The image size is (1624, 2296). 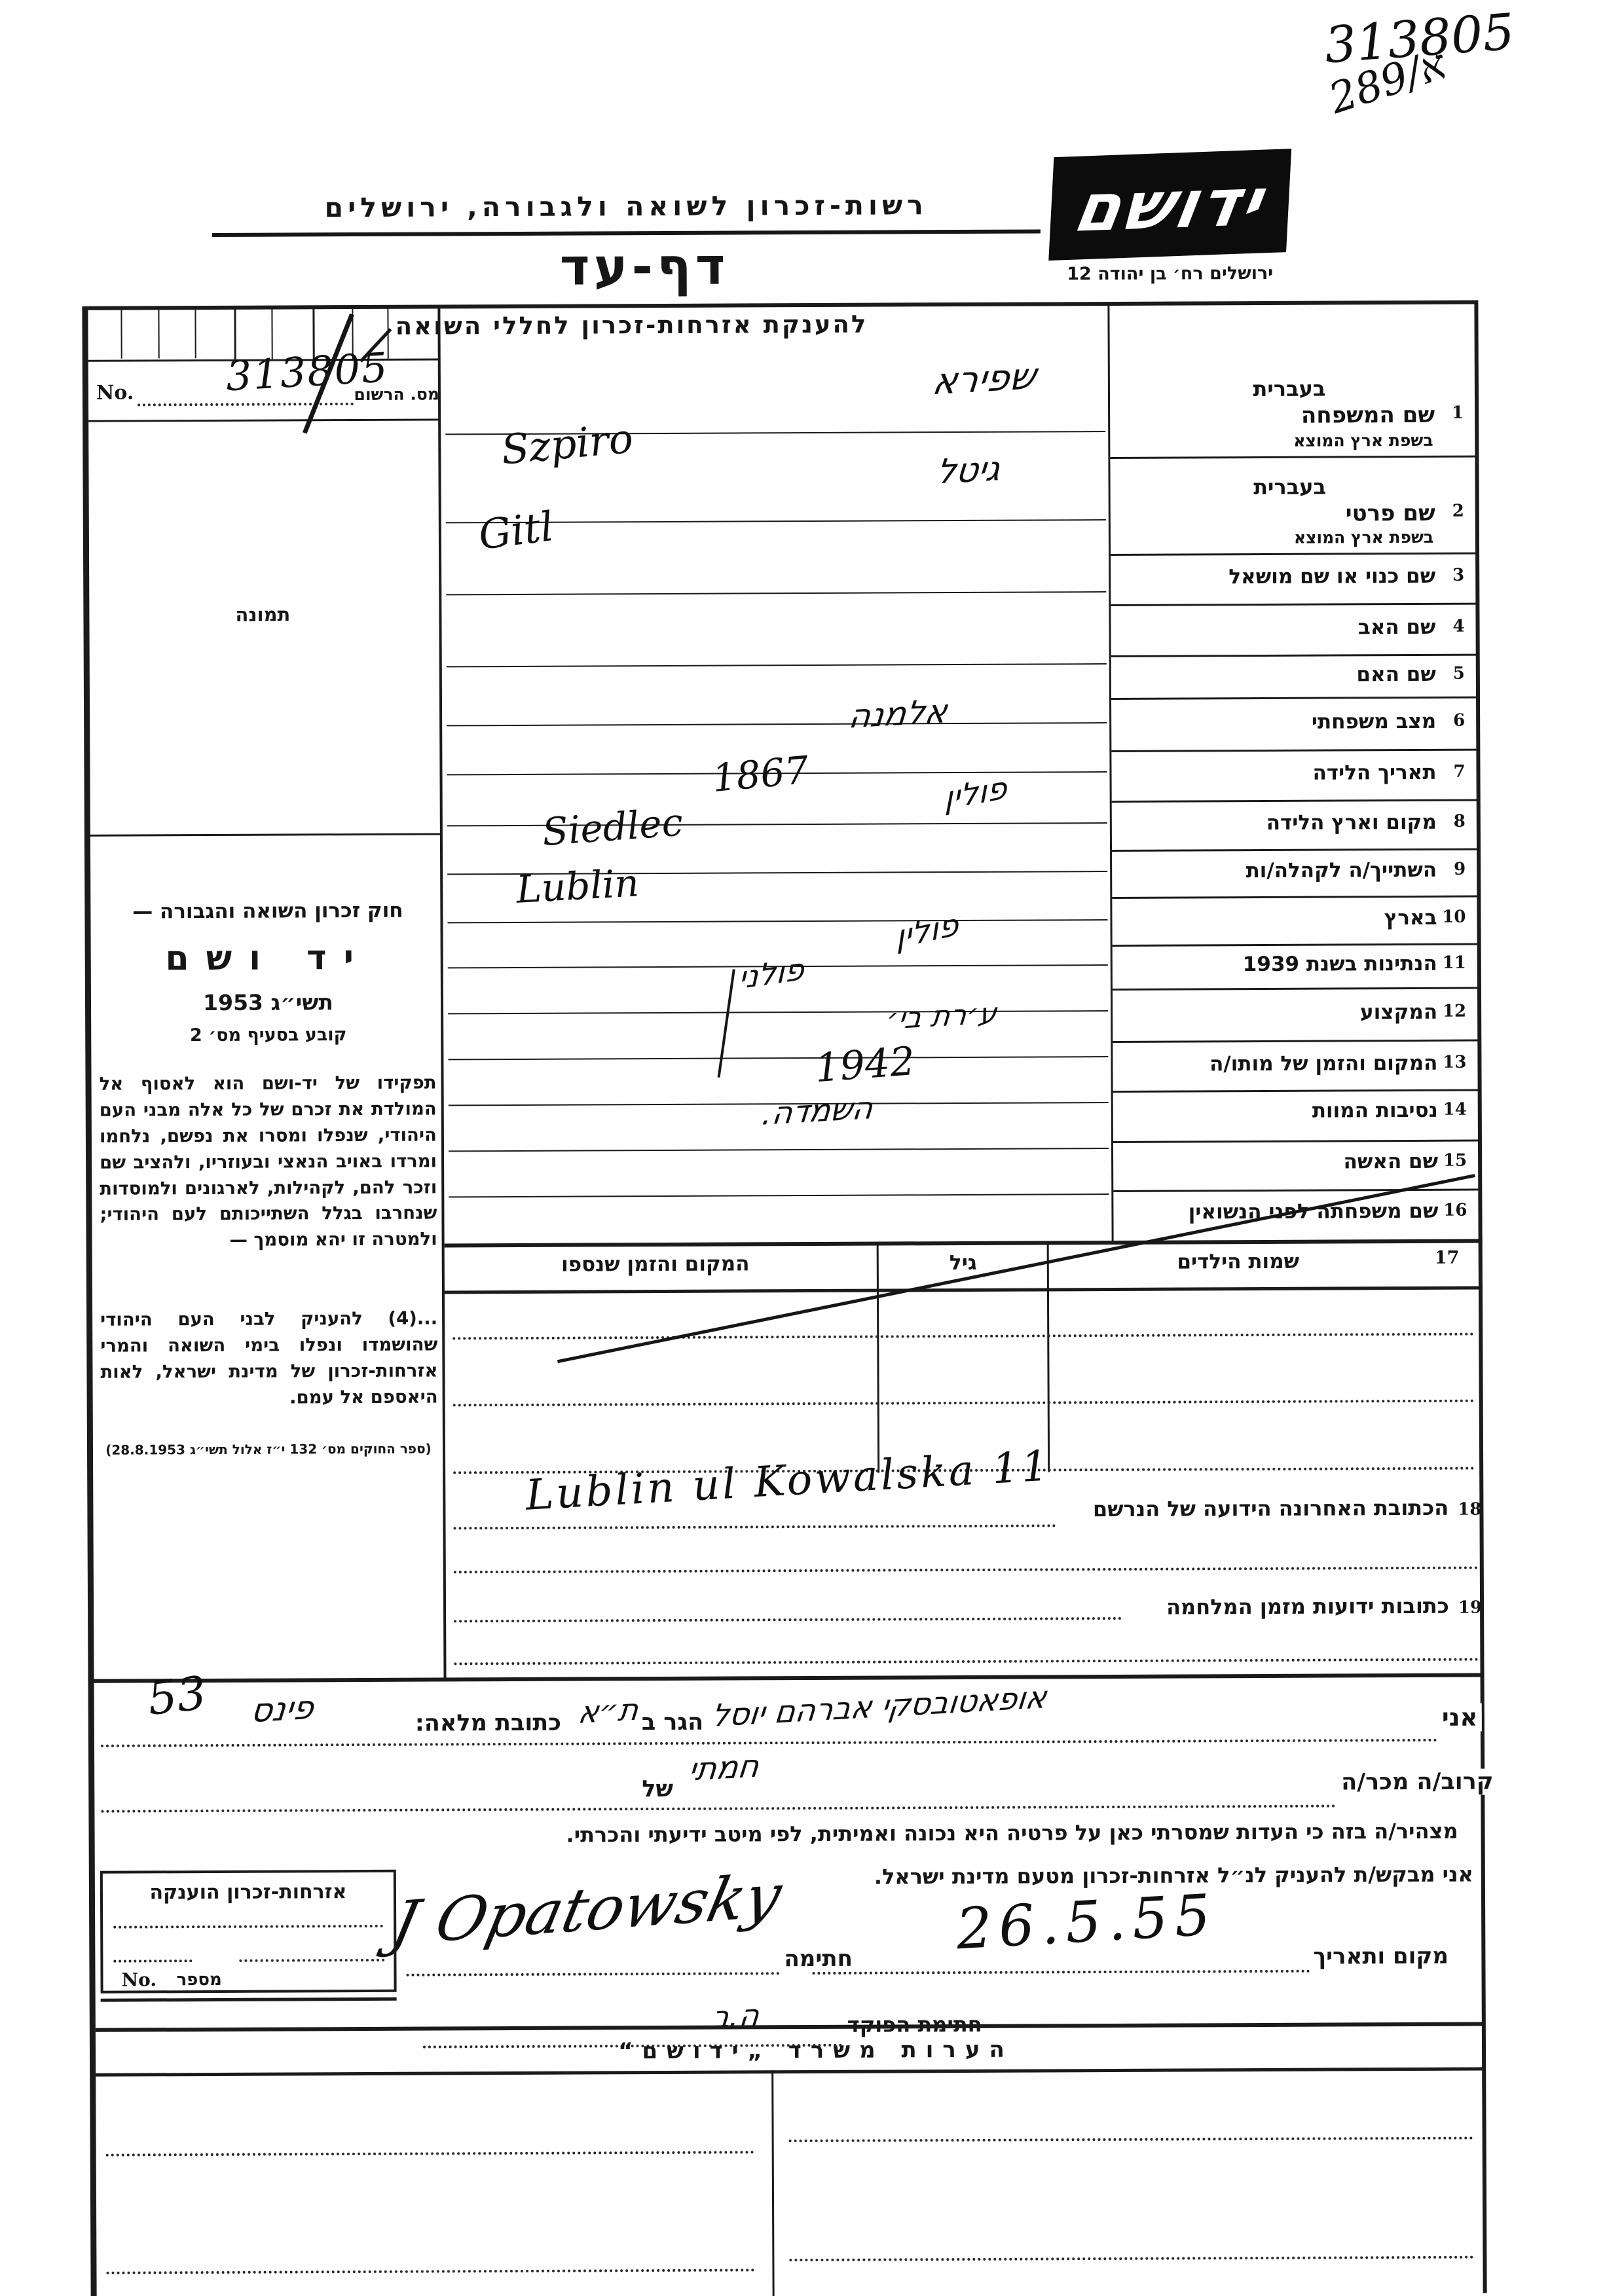 I want to click on registry-slash-stroke, so click(x=328, y=373).